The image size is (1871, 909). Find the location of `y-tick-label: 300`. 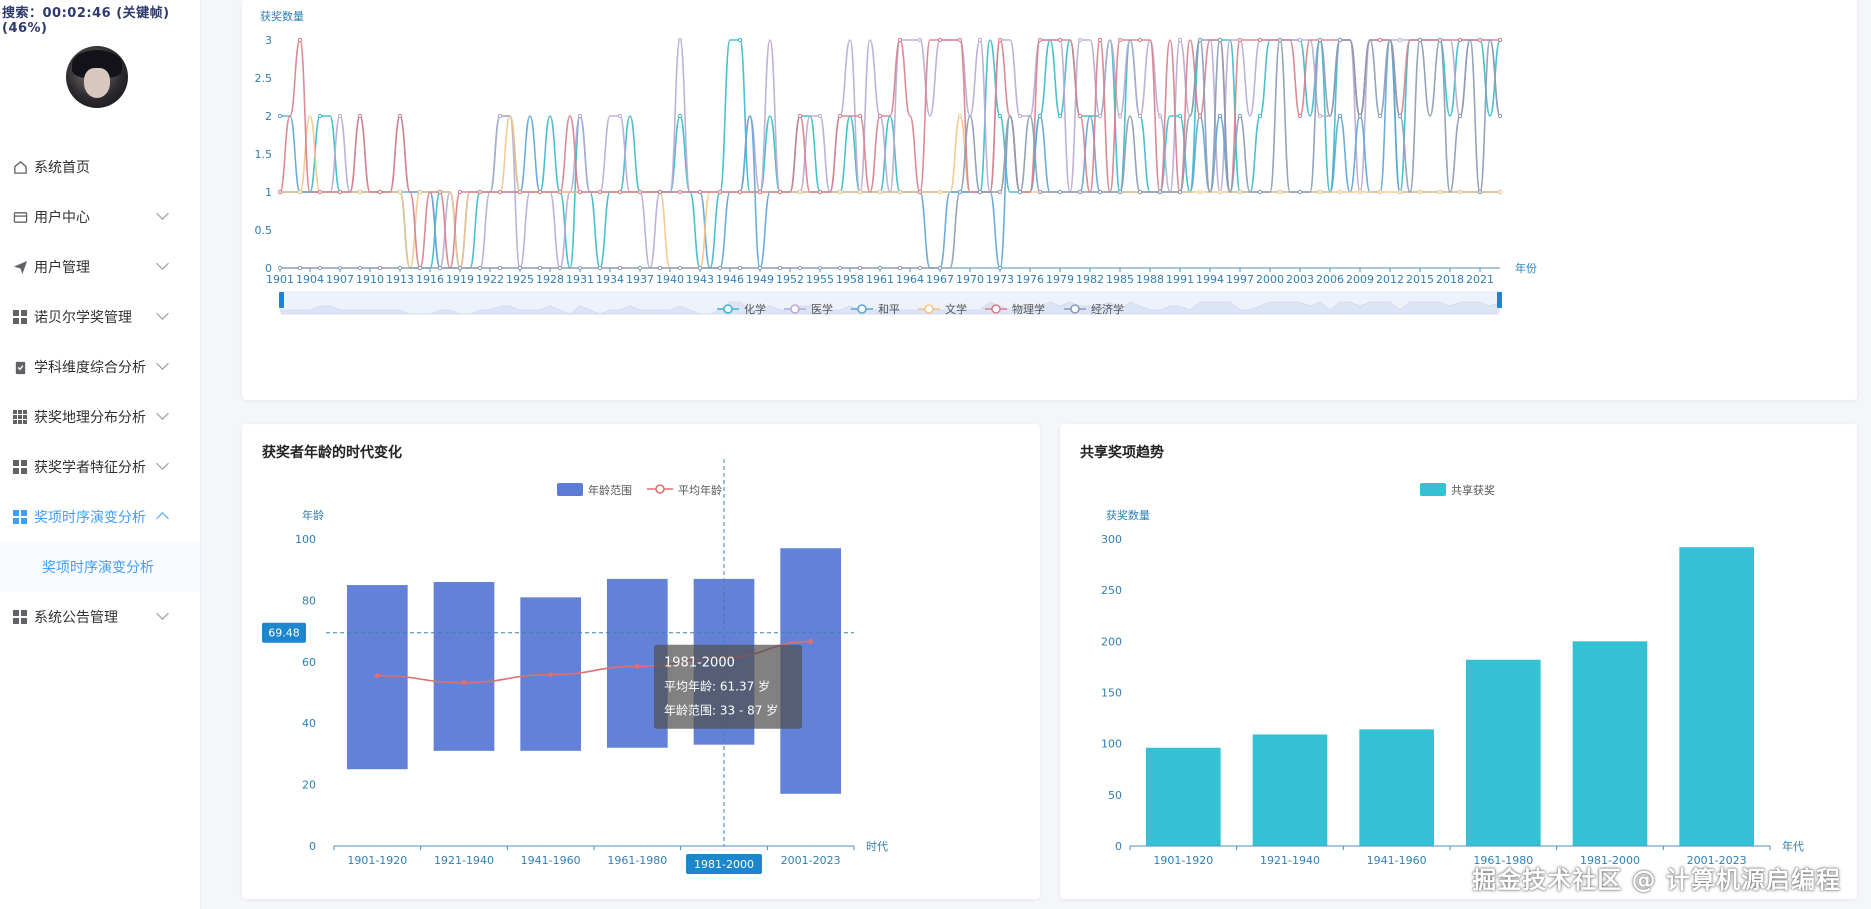

y-tick-label: 300 is located at coordinates (1111, 539).